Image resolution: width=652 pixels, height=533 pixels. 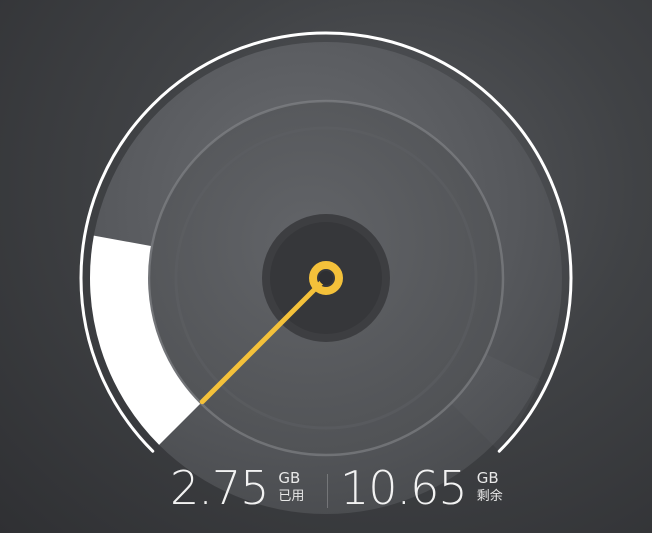 I want to click on stats-divider, so click(x=327, y=491).